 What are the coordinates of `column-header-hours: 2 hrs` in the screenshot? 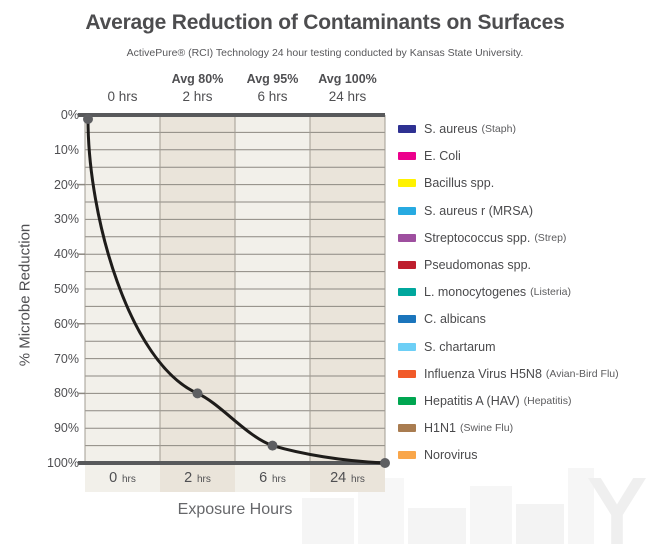 It's located at (197, 96).